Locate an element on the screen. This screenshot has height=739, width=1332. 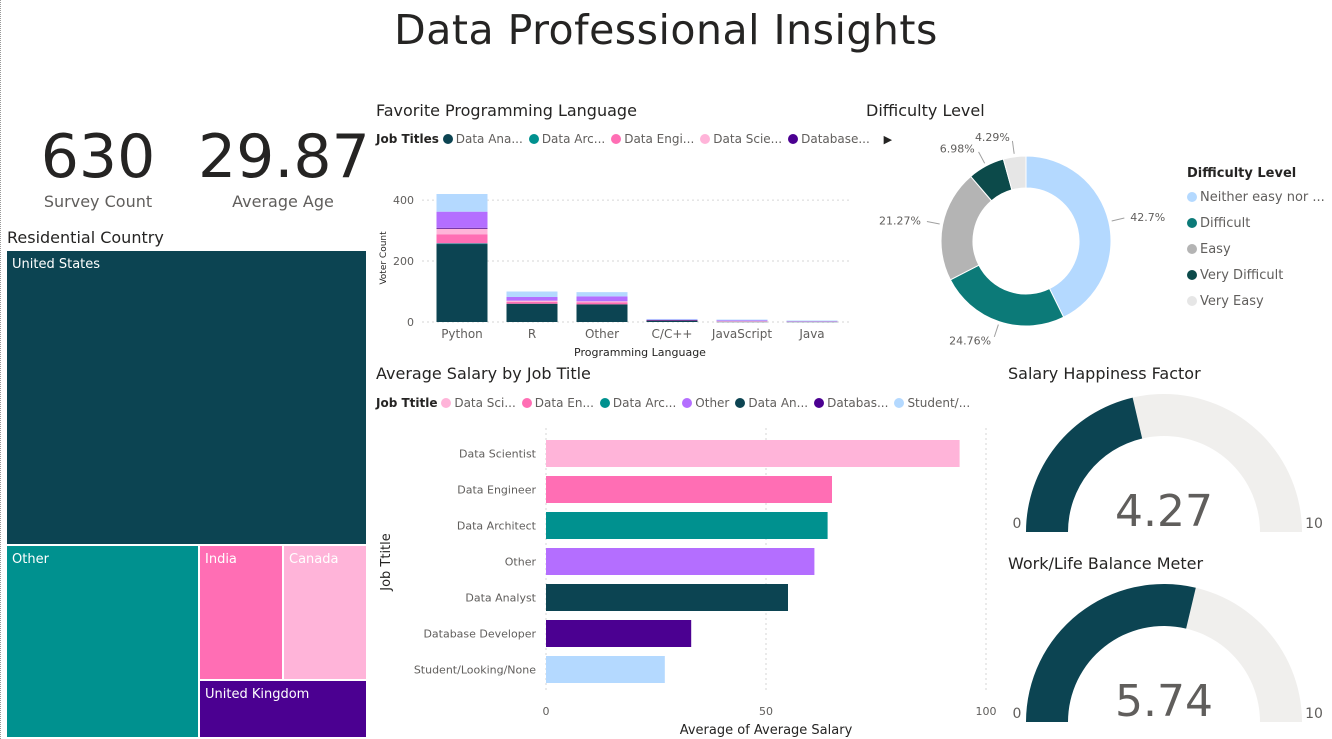
treemap-cell-united-kingdom: United Kingdom is located at coordinates (283, 709).